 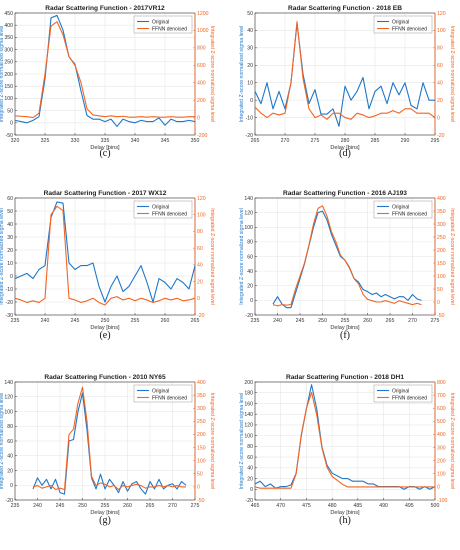 What do you see at coordinates (10, 225) in the screenshot?
I see `y-tick-label: 40` at bounding box center [10, 225].